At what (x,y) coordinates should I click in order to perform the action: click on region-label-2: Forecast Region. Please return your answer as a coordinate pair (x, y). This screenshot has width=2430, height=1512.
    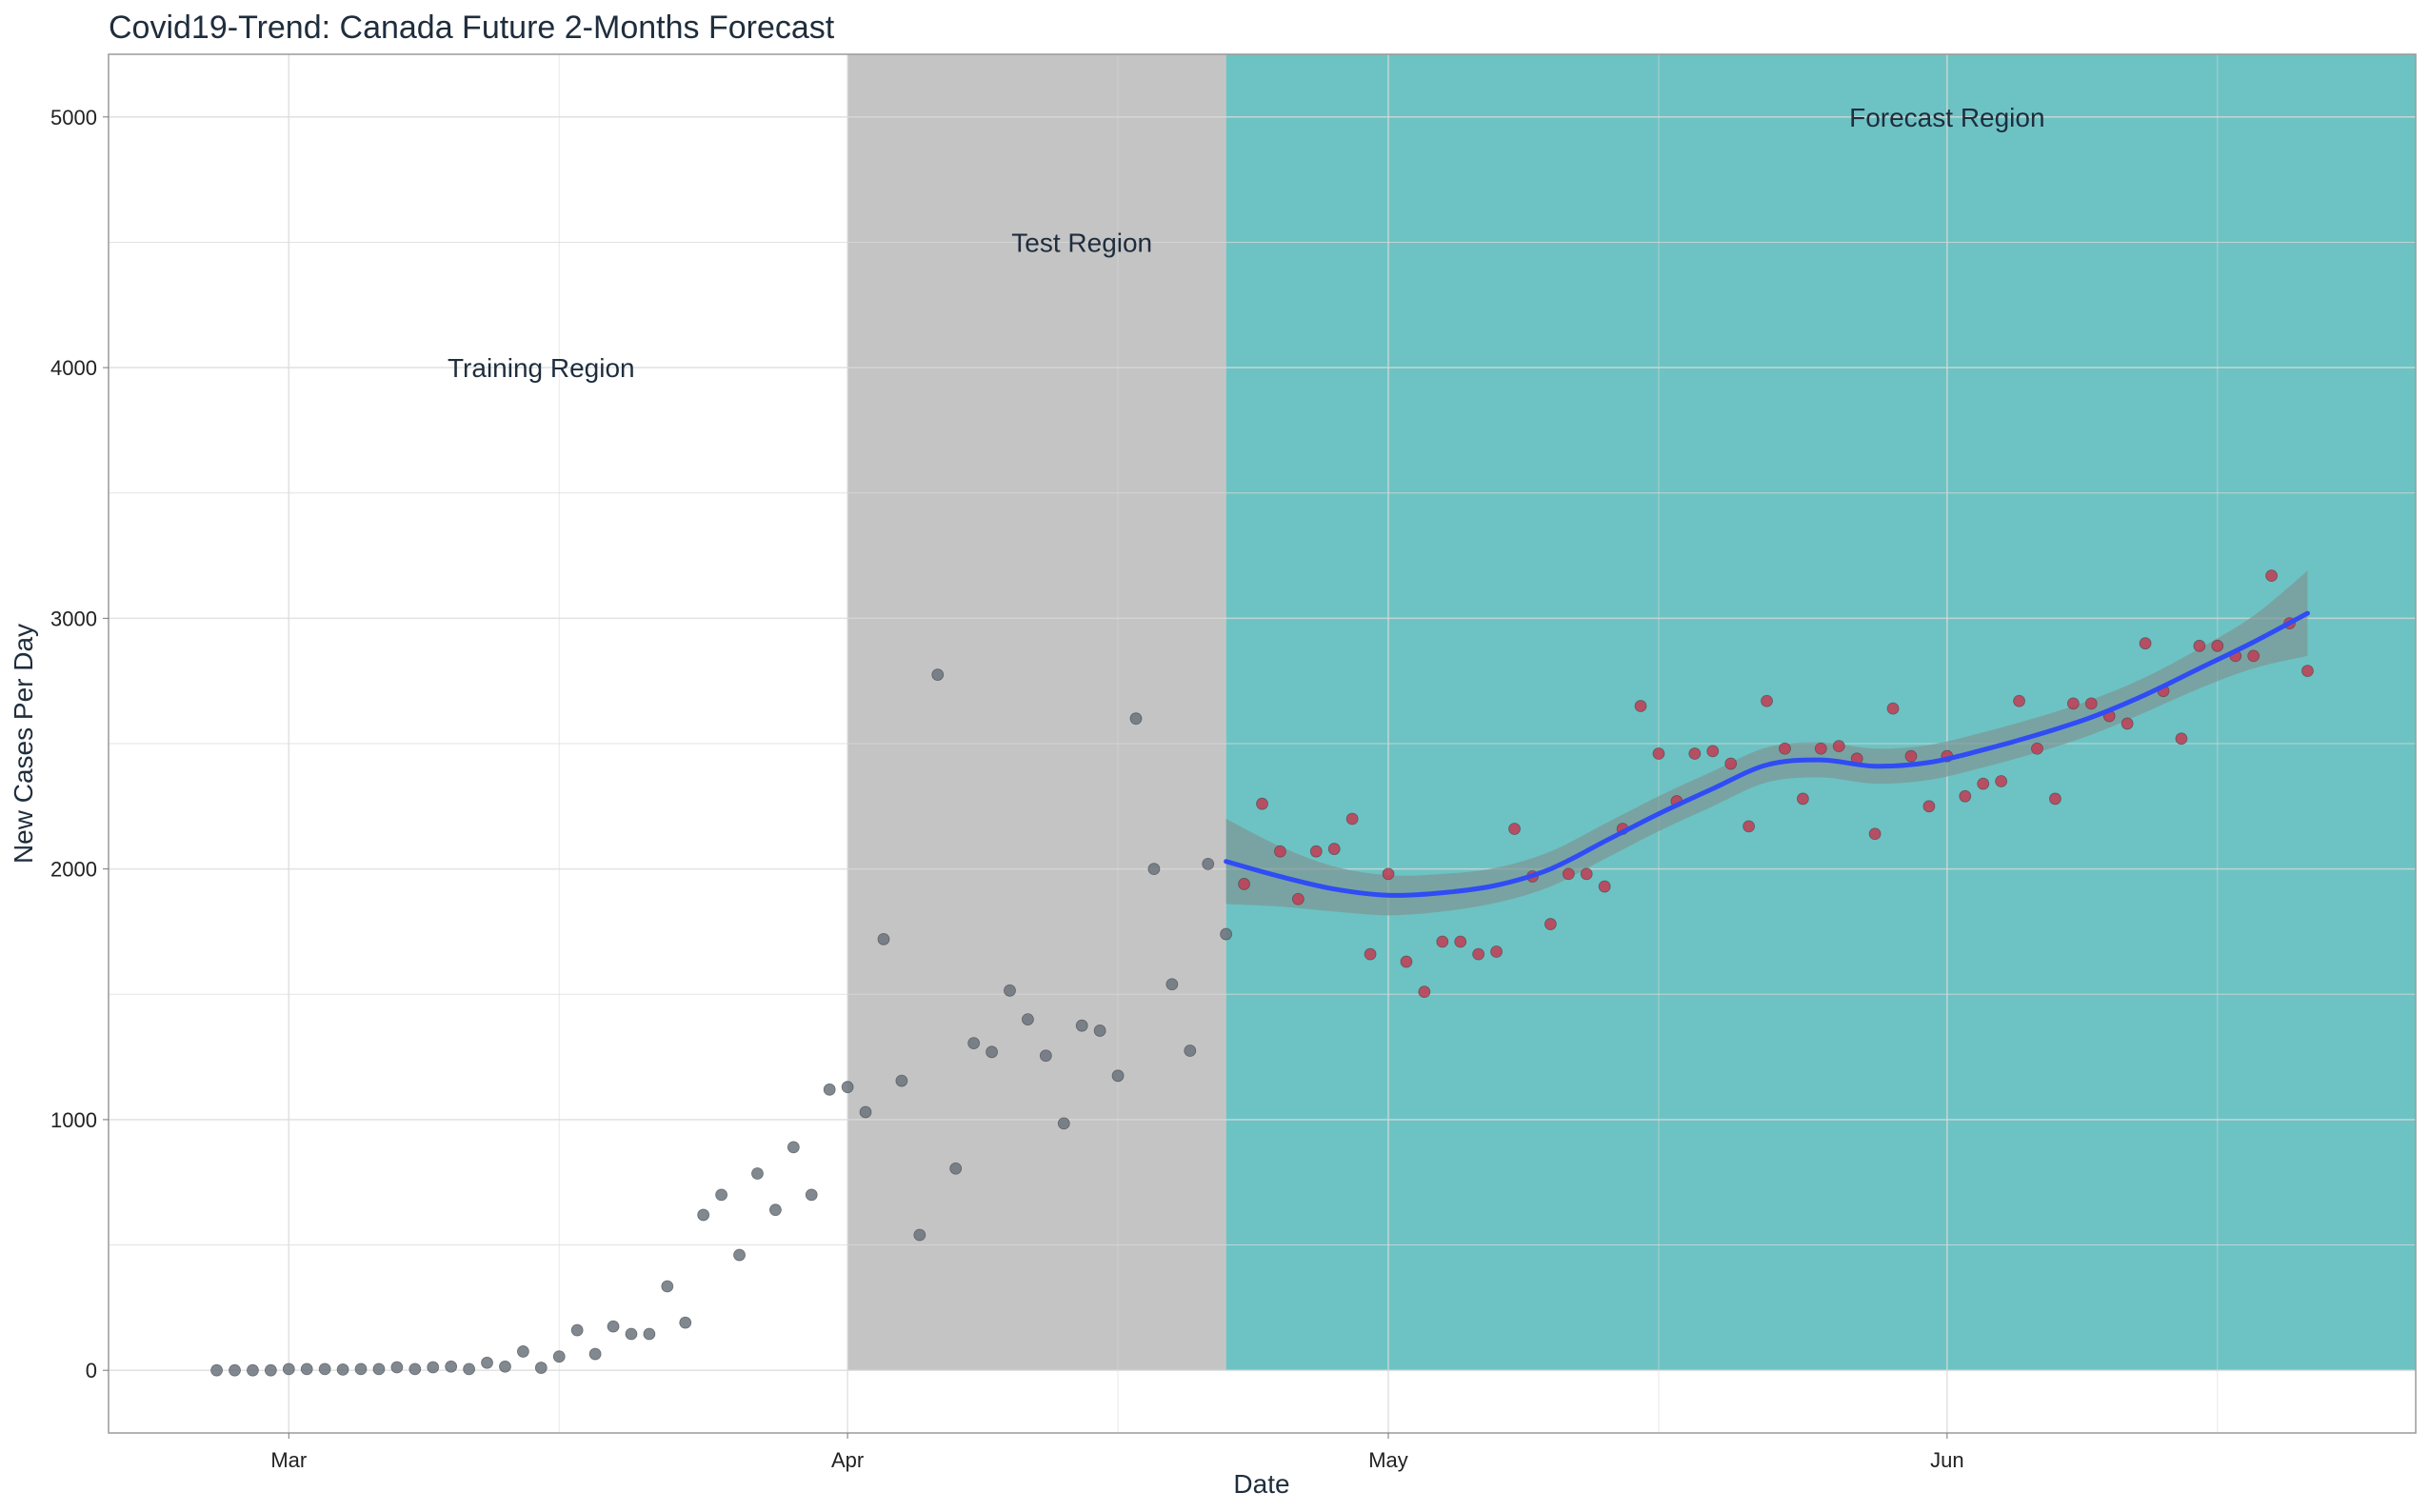
    Looking at the image, I should click on (1946, 117).